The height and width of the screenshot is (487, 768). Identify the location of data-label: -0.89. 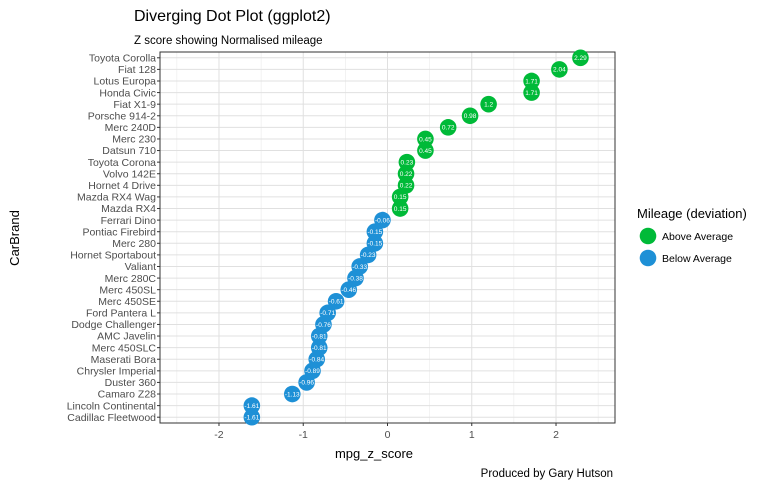
(312, 371).